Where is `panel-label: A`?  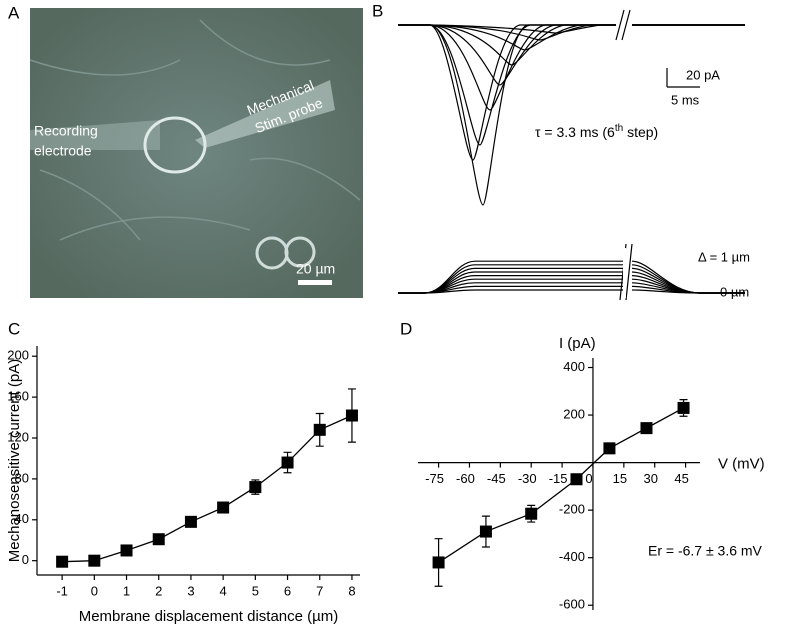
panel-label: A is located at coordinates (14, 12).